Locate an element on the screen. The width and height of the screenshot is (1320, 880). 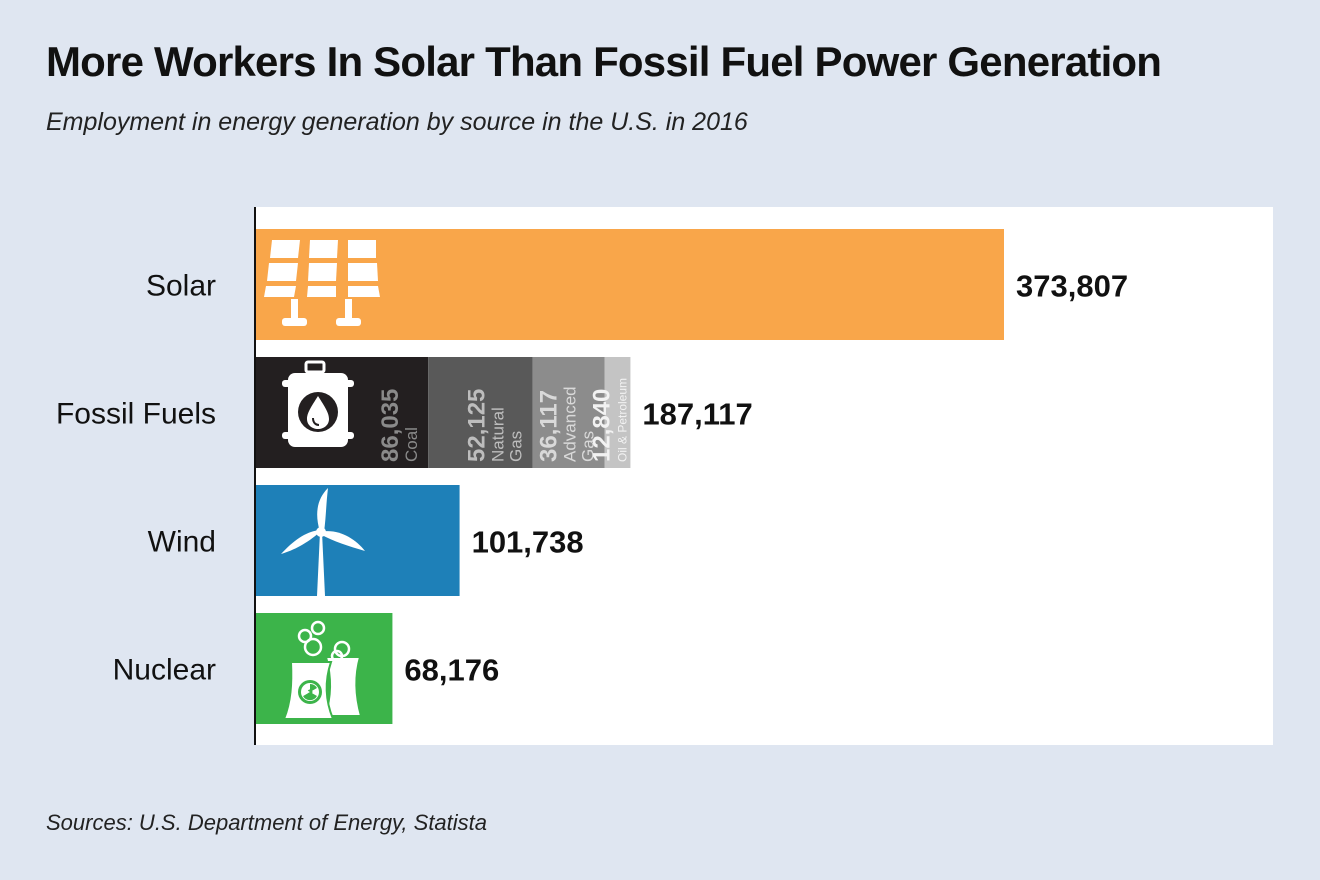
bar-segment-oil-petroleum is located at coordinates (617, 412).